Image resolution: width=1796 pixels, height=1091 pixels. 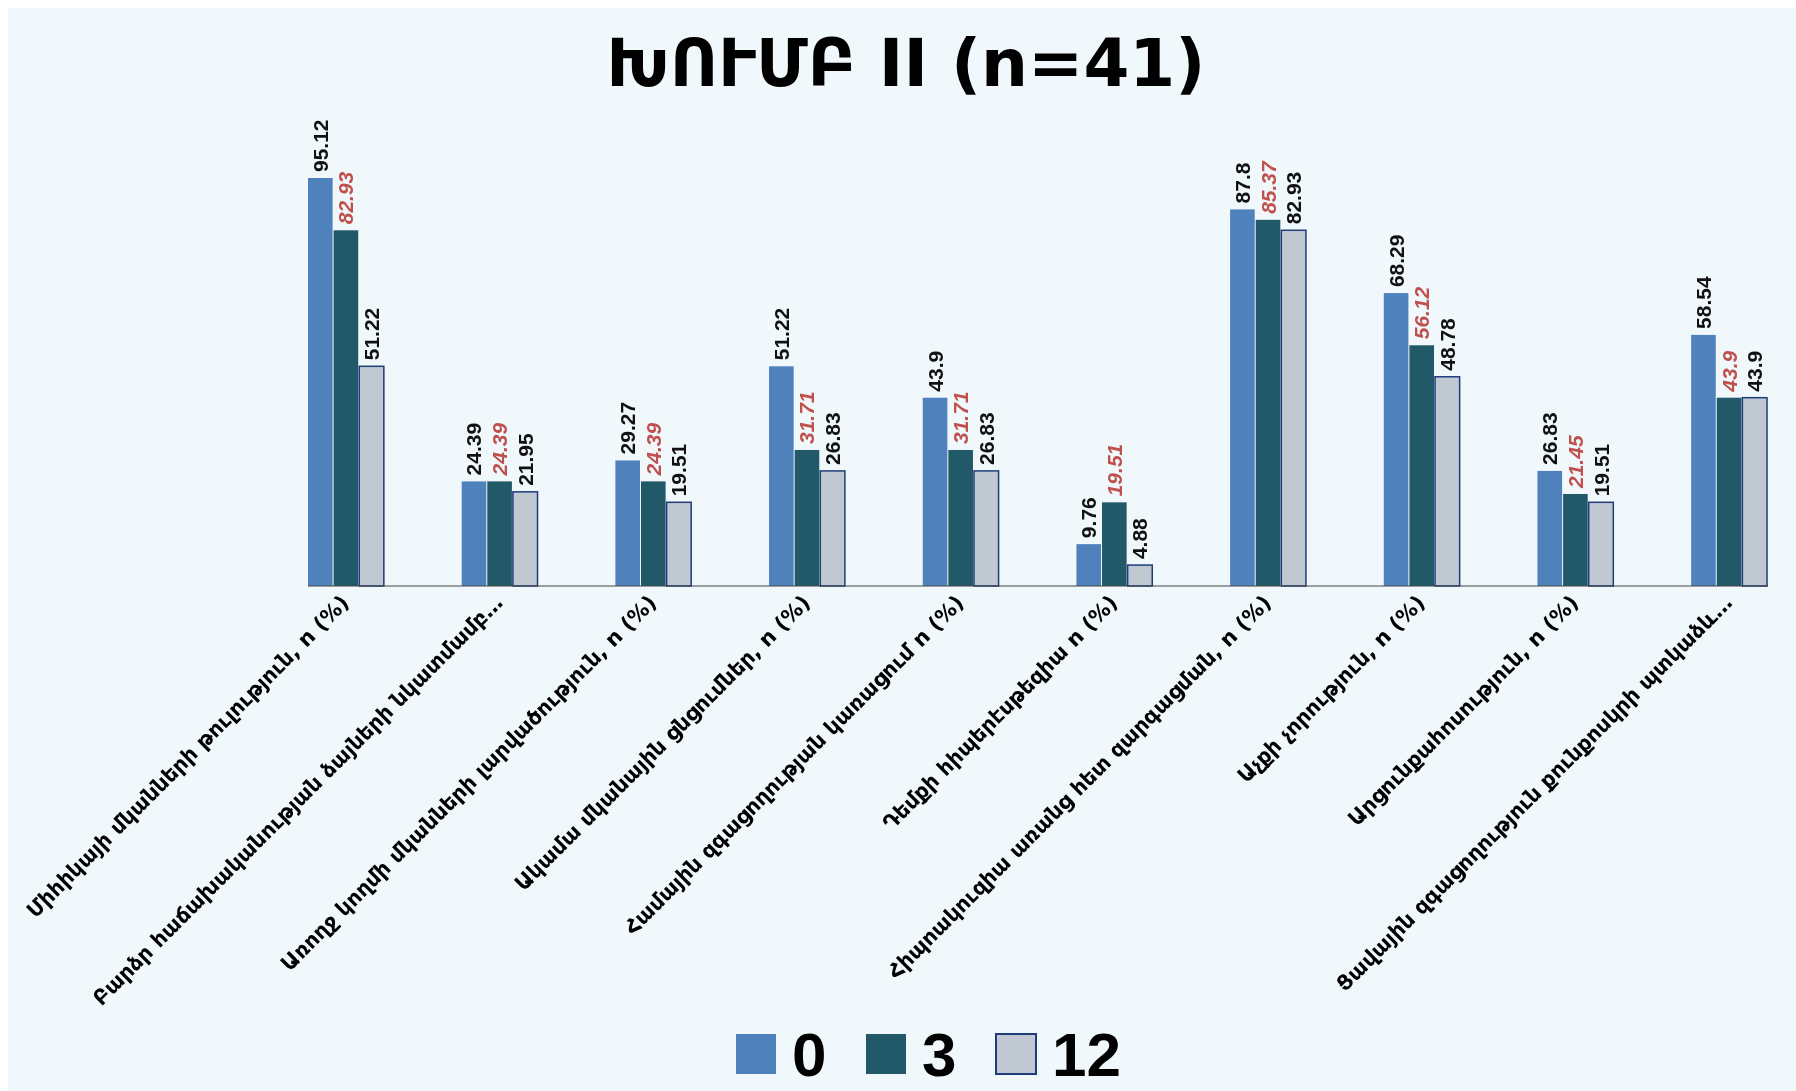 I want to click on data-label: 68.29, so click(x=1396, y=261).